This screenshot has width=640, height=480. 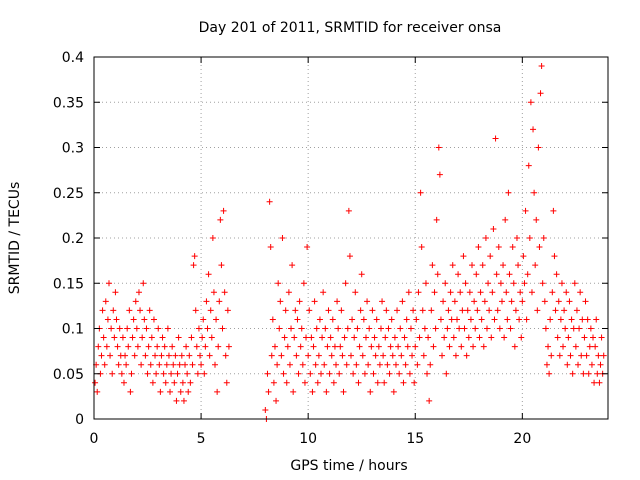 What do you see at coordinates (73, 58) in the screenshot?
I see `y-tick-label: 0.4` at bounding box center [73, 58].